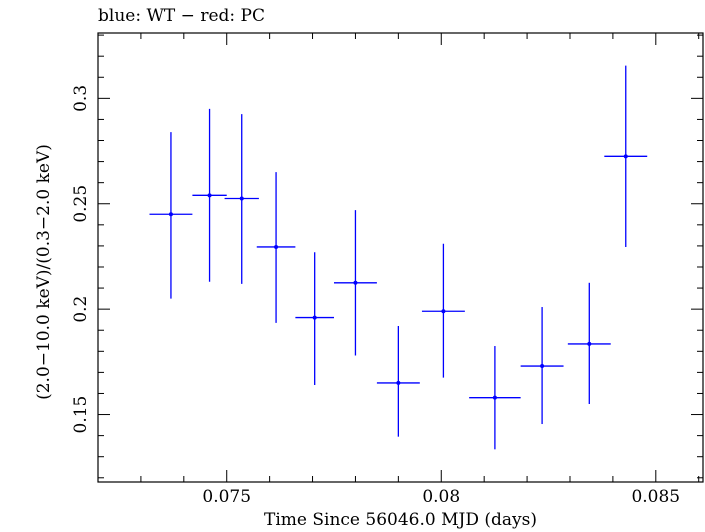  Describe the element at coordinates (181, 16) in the screenshot. I see `chart-title: blue: WT − red: PC` at that location.